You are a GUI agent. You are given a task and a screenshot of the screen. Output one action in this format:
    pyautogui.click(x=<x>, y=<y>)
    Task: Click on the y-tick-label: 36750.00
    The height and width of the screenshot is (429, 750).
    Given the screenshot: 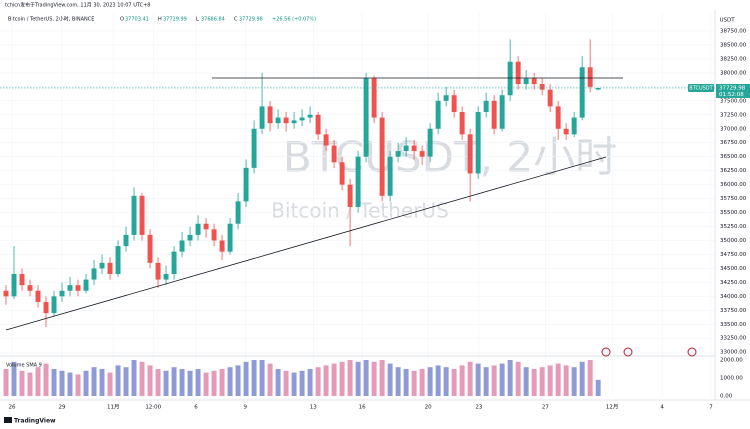 What is the action you would take?
    pyautogui.click(x=733, y=143)
    